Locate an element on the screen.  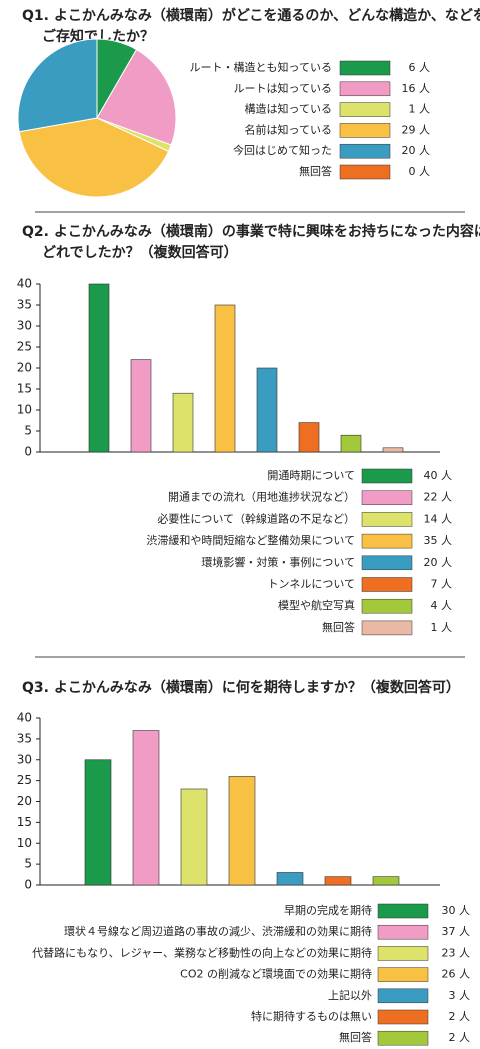
legend-label: 開通までの流れ（用地進捗状況など） is located at coordinates (261, 497).